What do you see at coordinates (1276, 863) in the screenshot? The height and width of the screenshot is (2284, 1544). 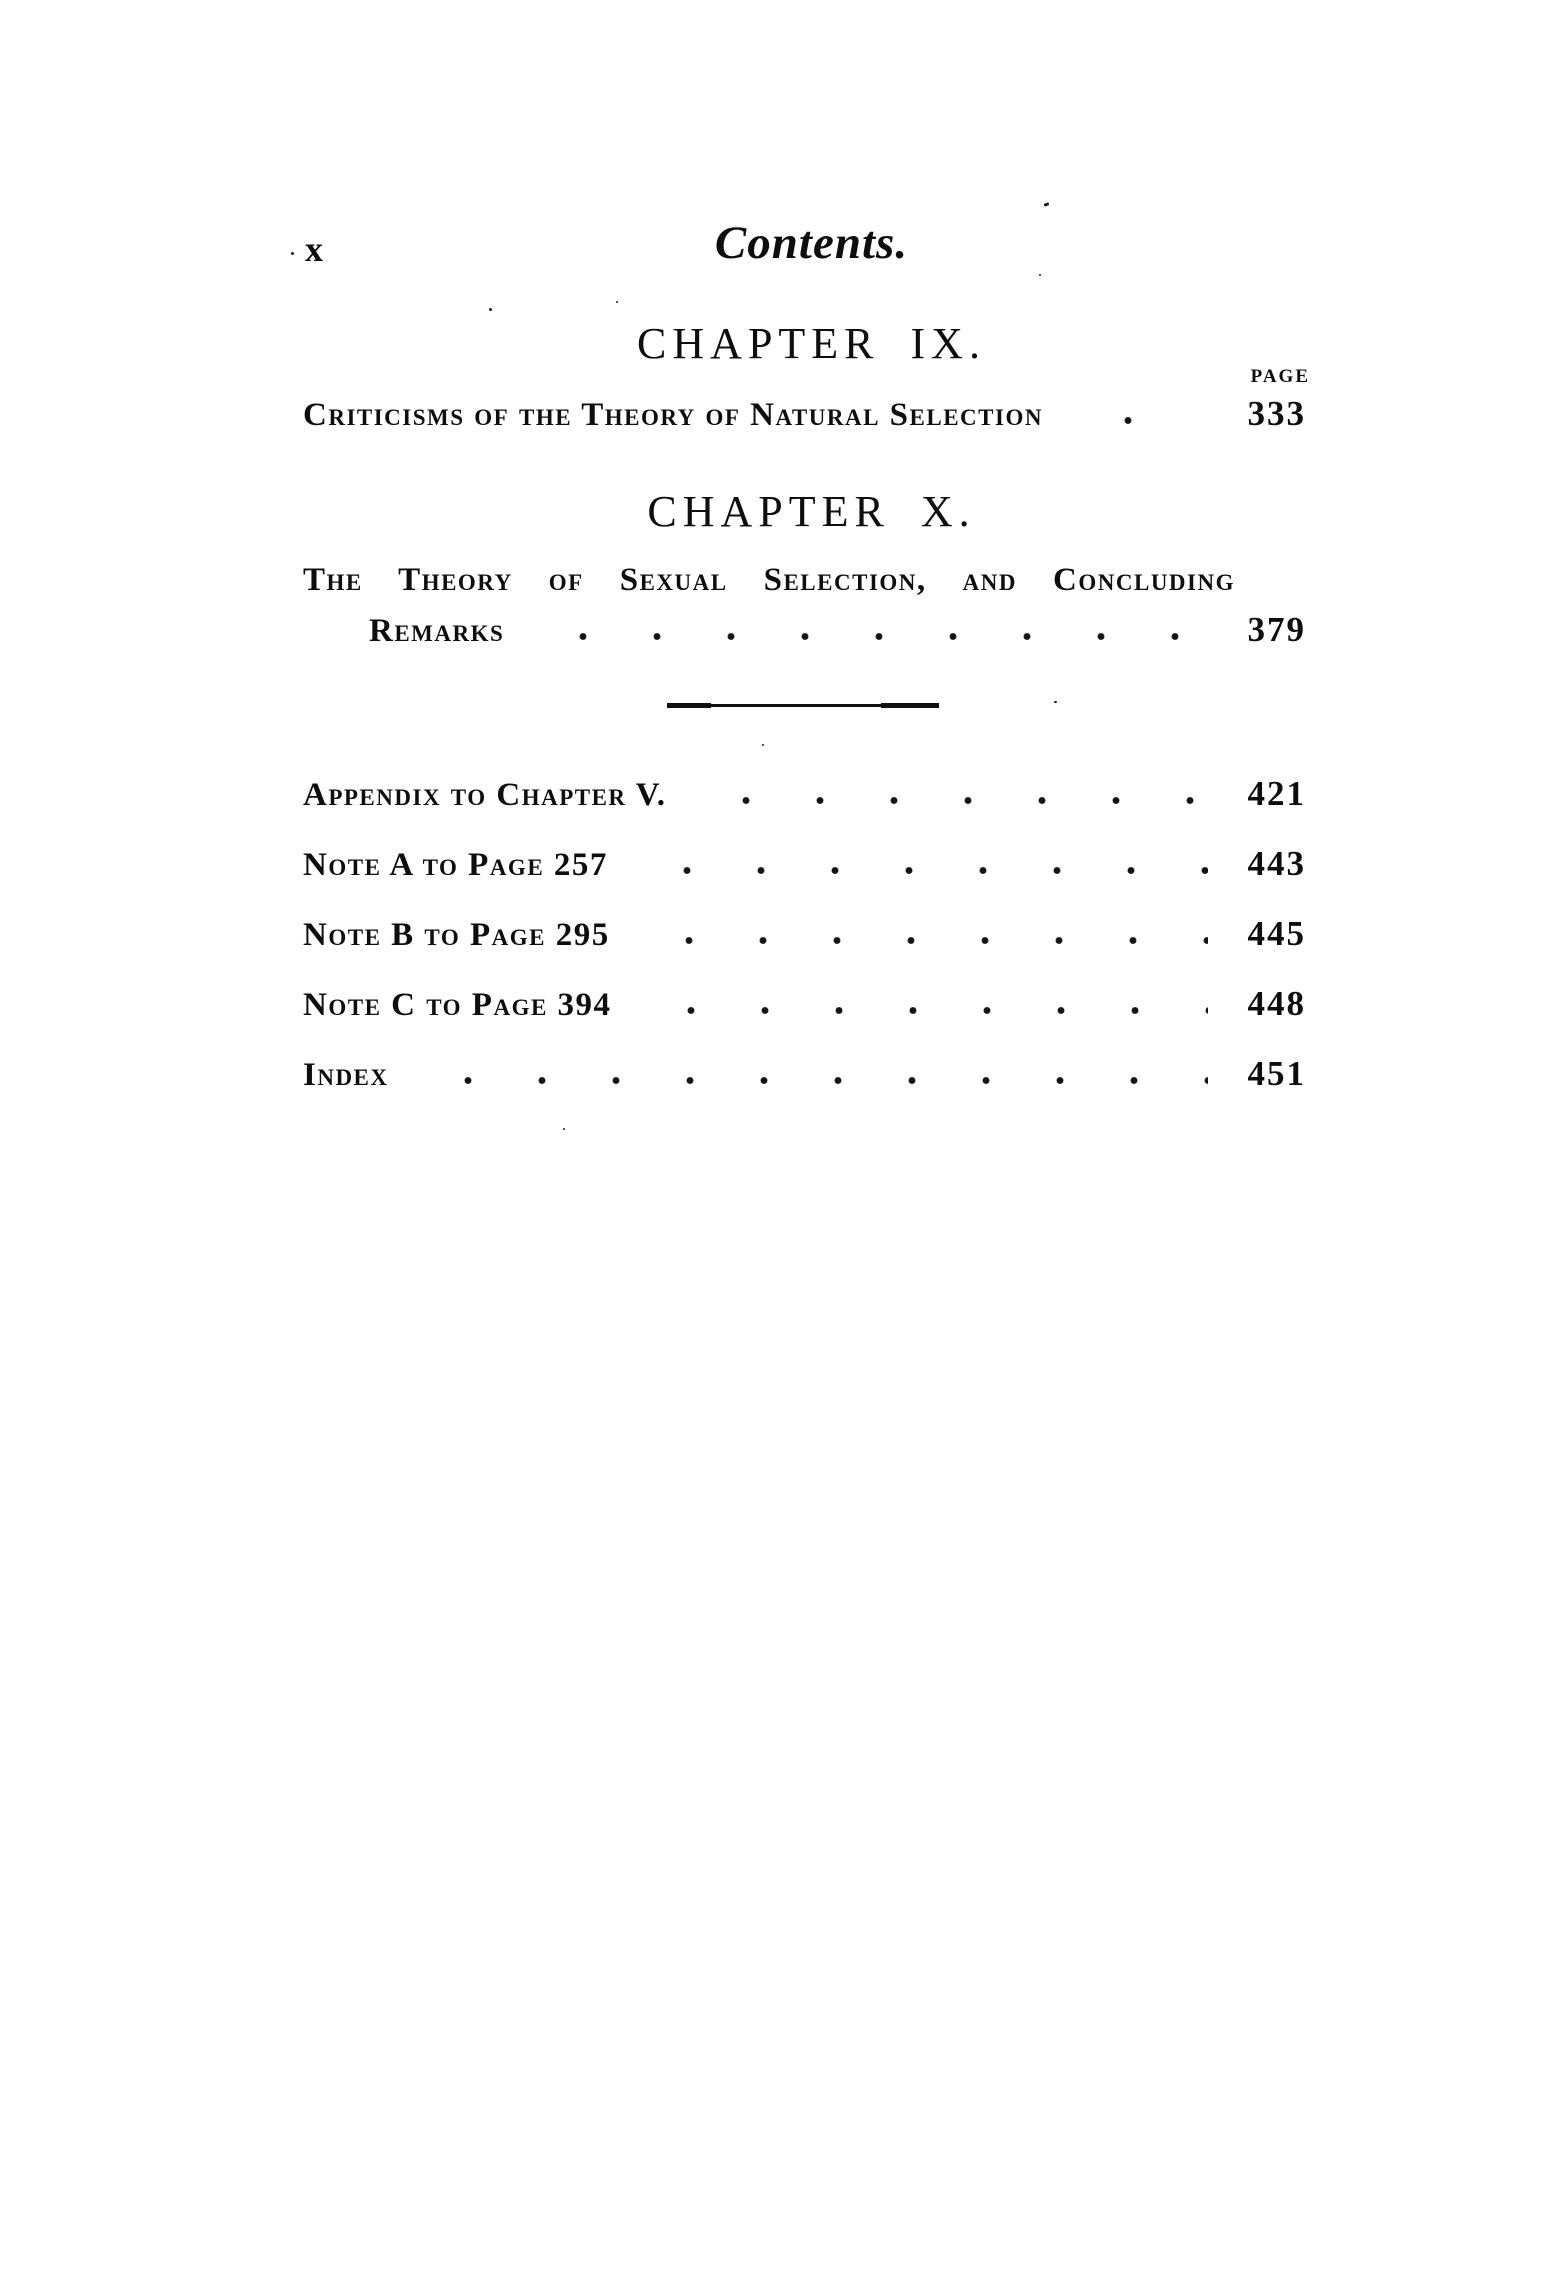 I see `toc-page-number: 443` at bounding box center [1276, 863].